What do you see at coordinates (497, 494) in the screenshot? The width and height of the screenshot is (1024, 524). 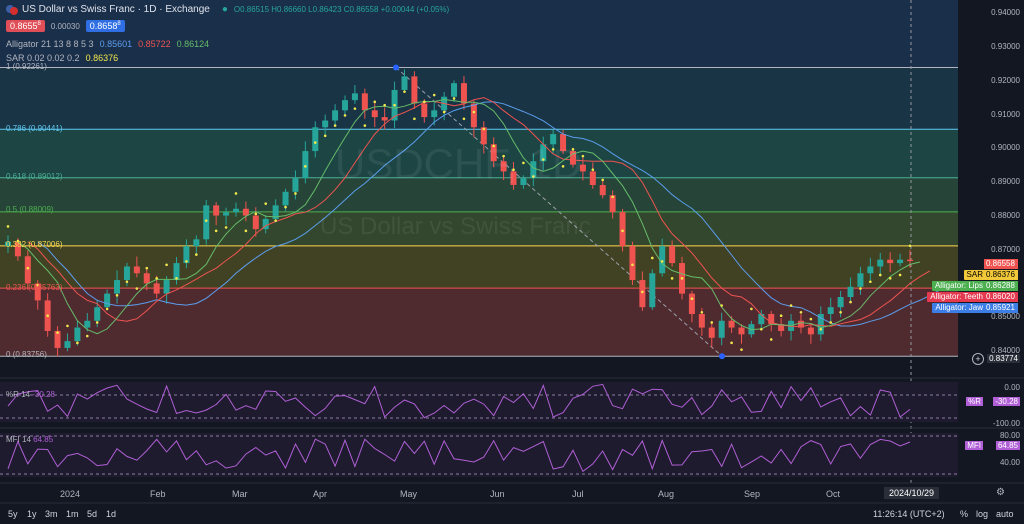 I see `x-tick: Jun` at bounding box center [497, 494].